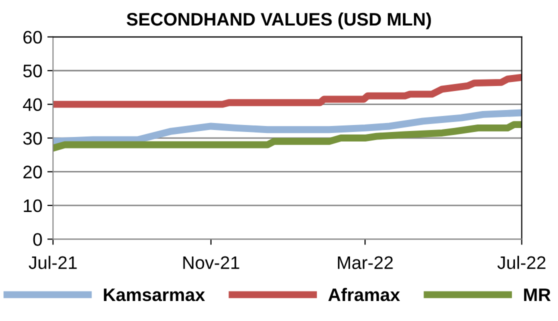  Describe the element at coordinates (32, 172) in the screenshot. I see `y-tick-label: 20` at that location.